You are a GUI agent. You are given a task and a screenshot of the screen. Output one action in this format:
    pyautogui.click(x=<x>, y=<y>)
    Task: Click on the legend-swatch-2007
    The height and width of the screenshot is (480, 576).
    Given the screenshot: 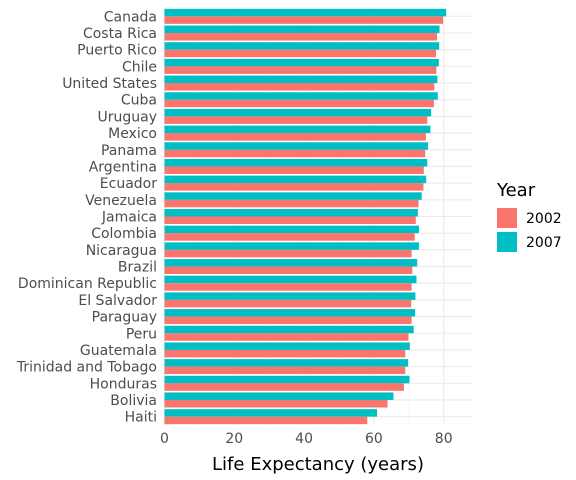 What is the action you would take?
    pyautogui.click(x=507, y=242)
    